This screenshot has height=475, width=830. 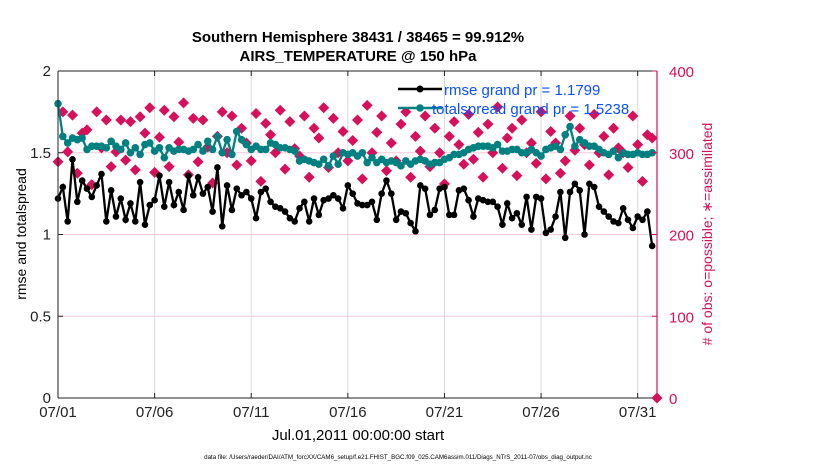 What do you see at coordinates (530, 109) in the screenshot?
I see `legend-spread-label: totalspread grand pr = 1.5238` at bounding box center [530, 109].